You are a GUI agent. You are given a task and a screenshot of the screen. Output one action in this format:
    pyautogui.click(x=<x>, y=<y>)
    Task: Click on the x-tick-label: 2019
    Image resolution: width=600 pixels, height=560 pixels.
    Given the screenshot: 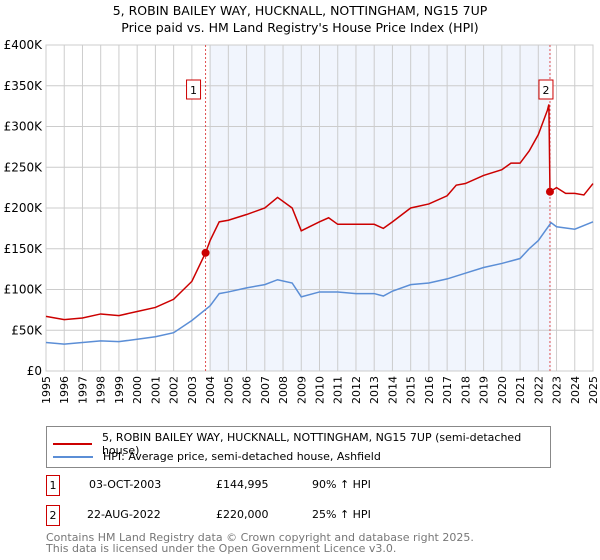 What is the action you would take?
    pyautogui.click(x=484, y=390)
    